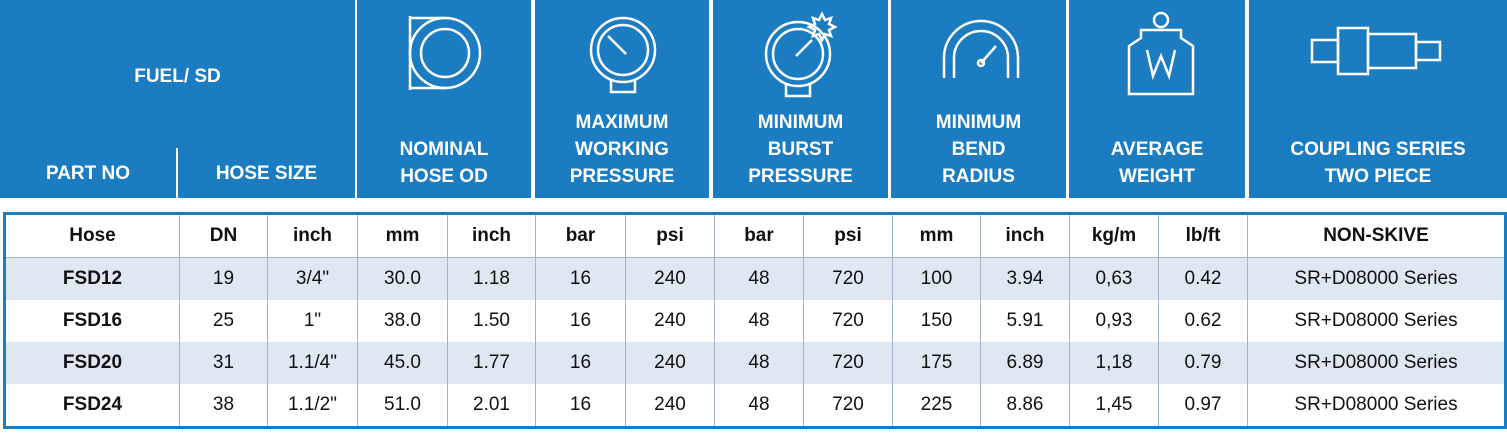 Image resolution: width=1507 pixels, height=436 pixels. What do you see at coordinates (1114, 363) in the screenshot?
I see `cell: 1,18` at bounding box center [1114, 363].